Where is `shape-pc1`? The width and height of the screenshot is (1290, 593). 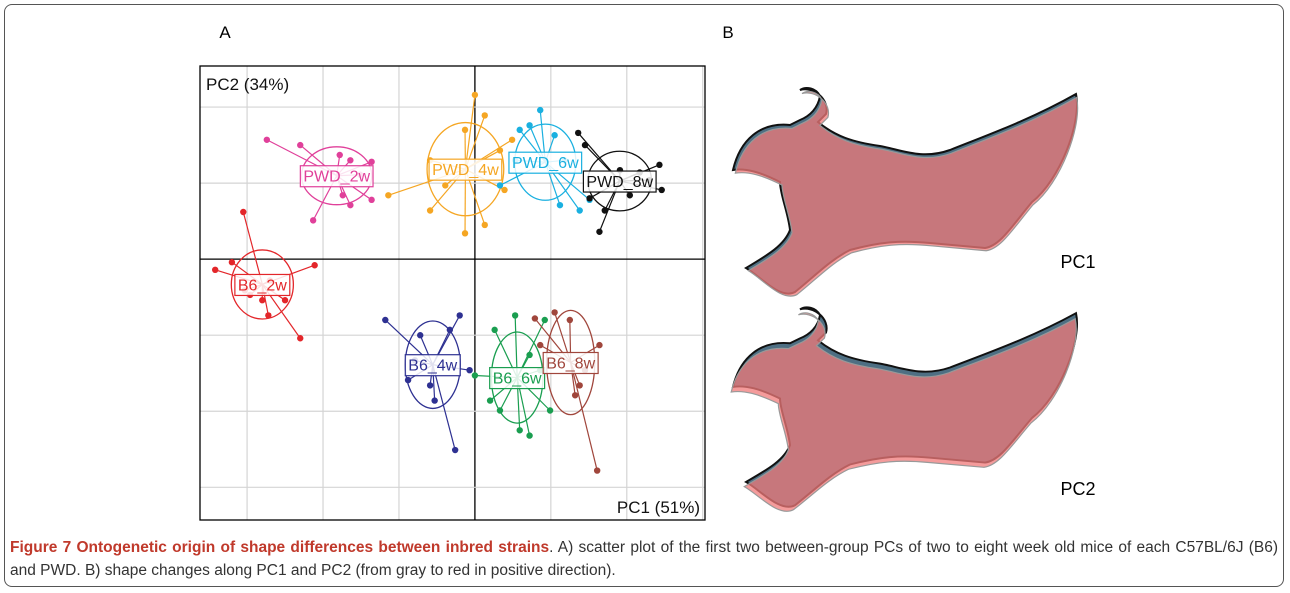
shape-pc1 is located at coordinates (905, 192).